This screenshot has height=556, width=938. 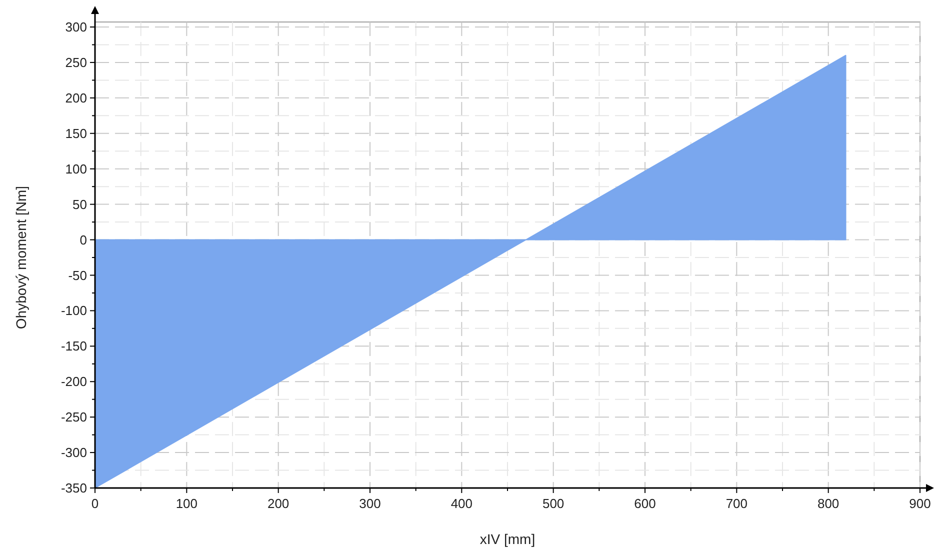 I want to click on y-tick-label: -200, so click(x=73, y=382).